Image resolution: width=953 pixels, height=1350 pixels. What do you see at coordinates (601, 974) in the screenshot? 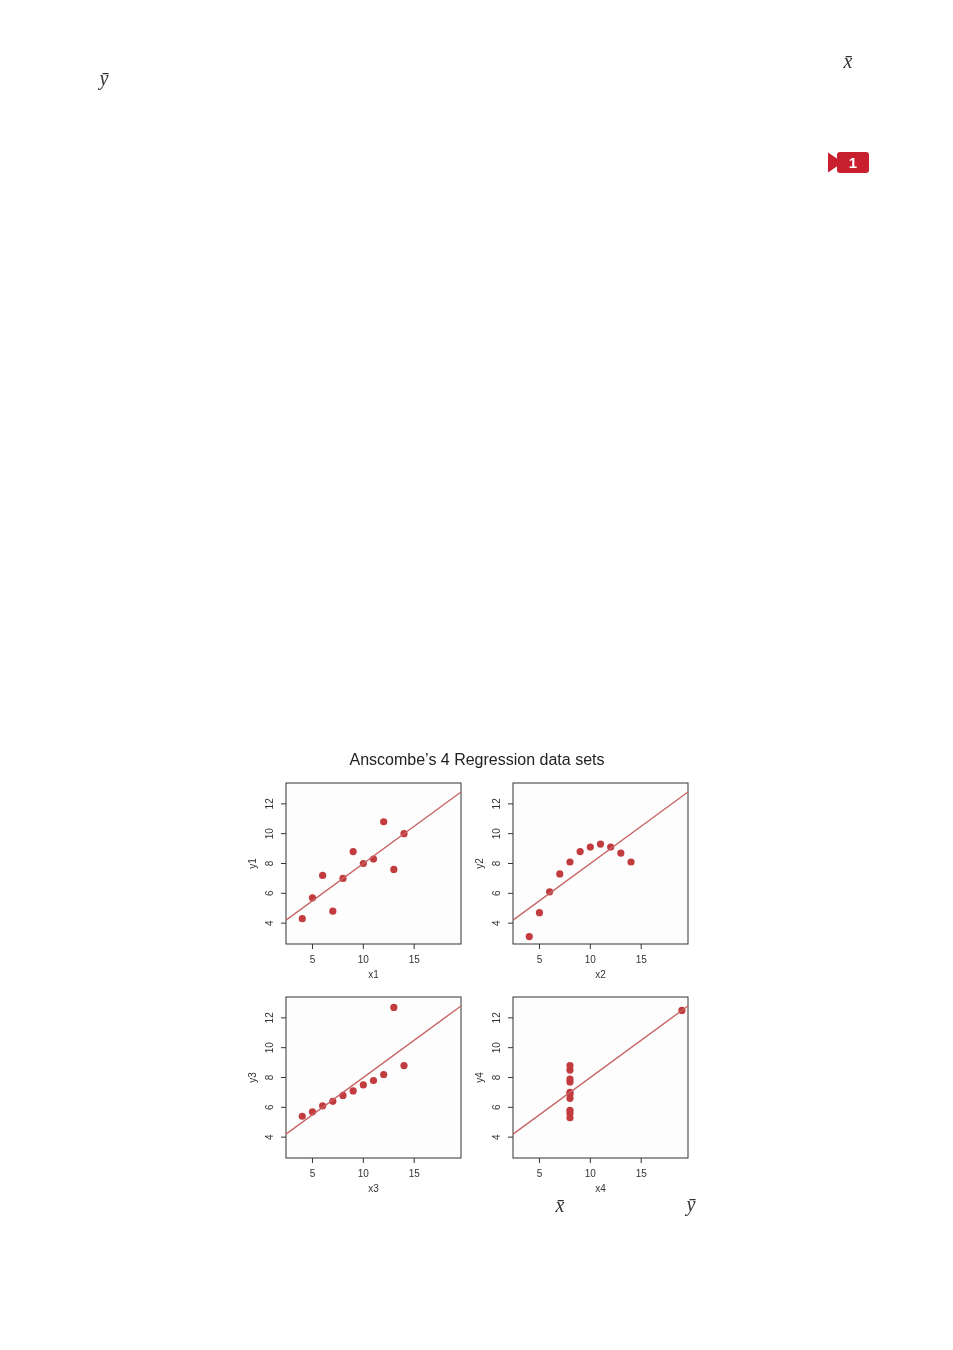
I see `x-axis-title: x2` at bounding box center [601, 974].